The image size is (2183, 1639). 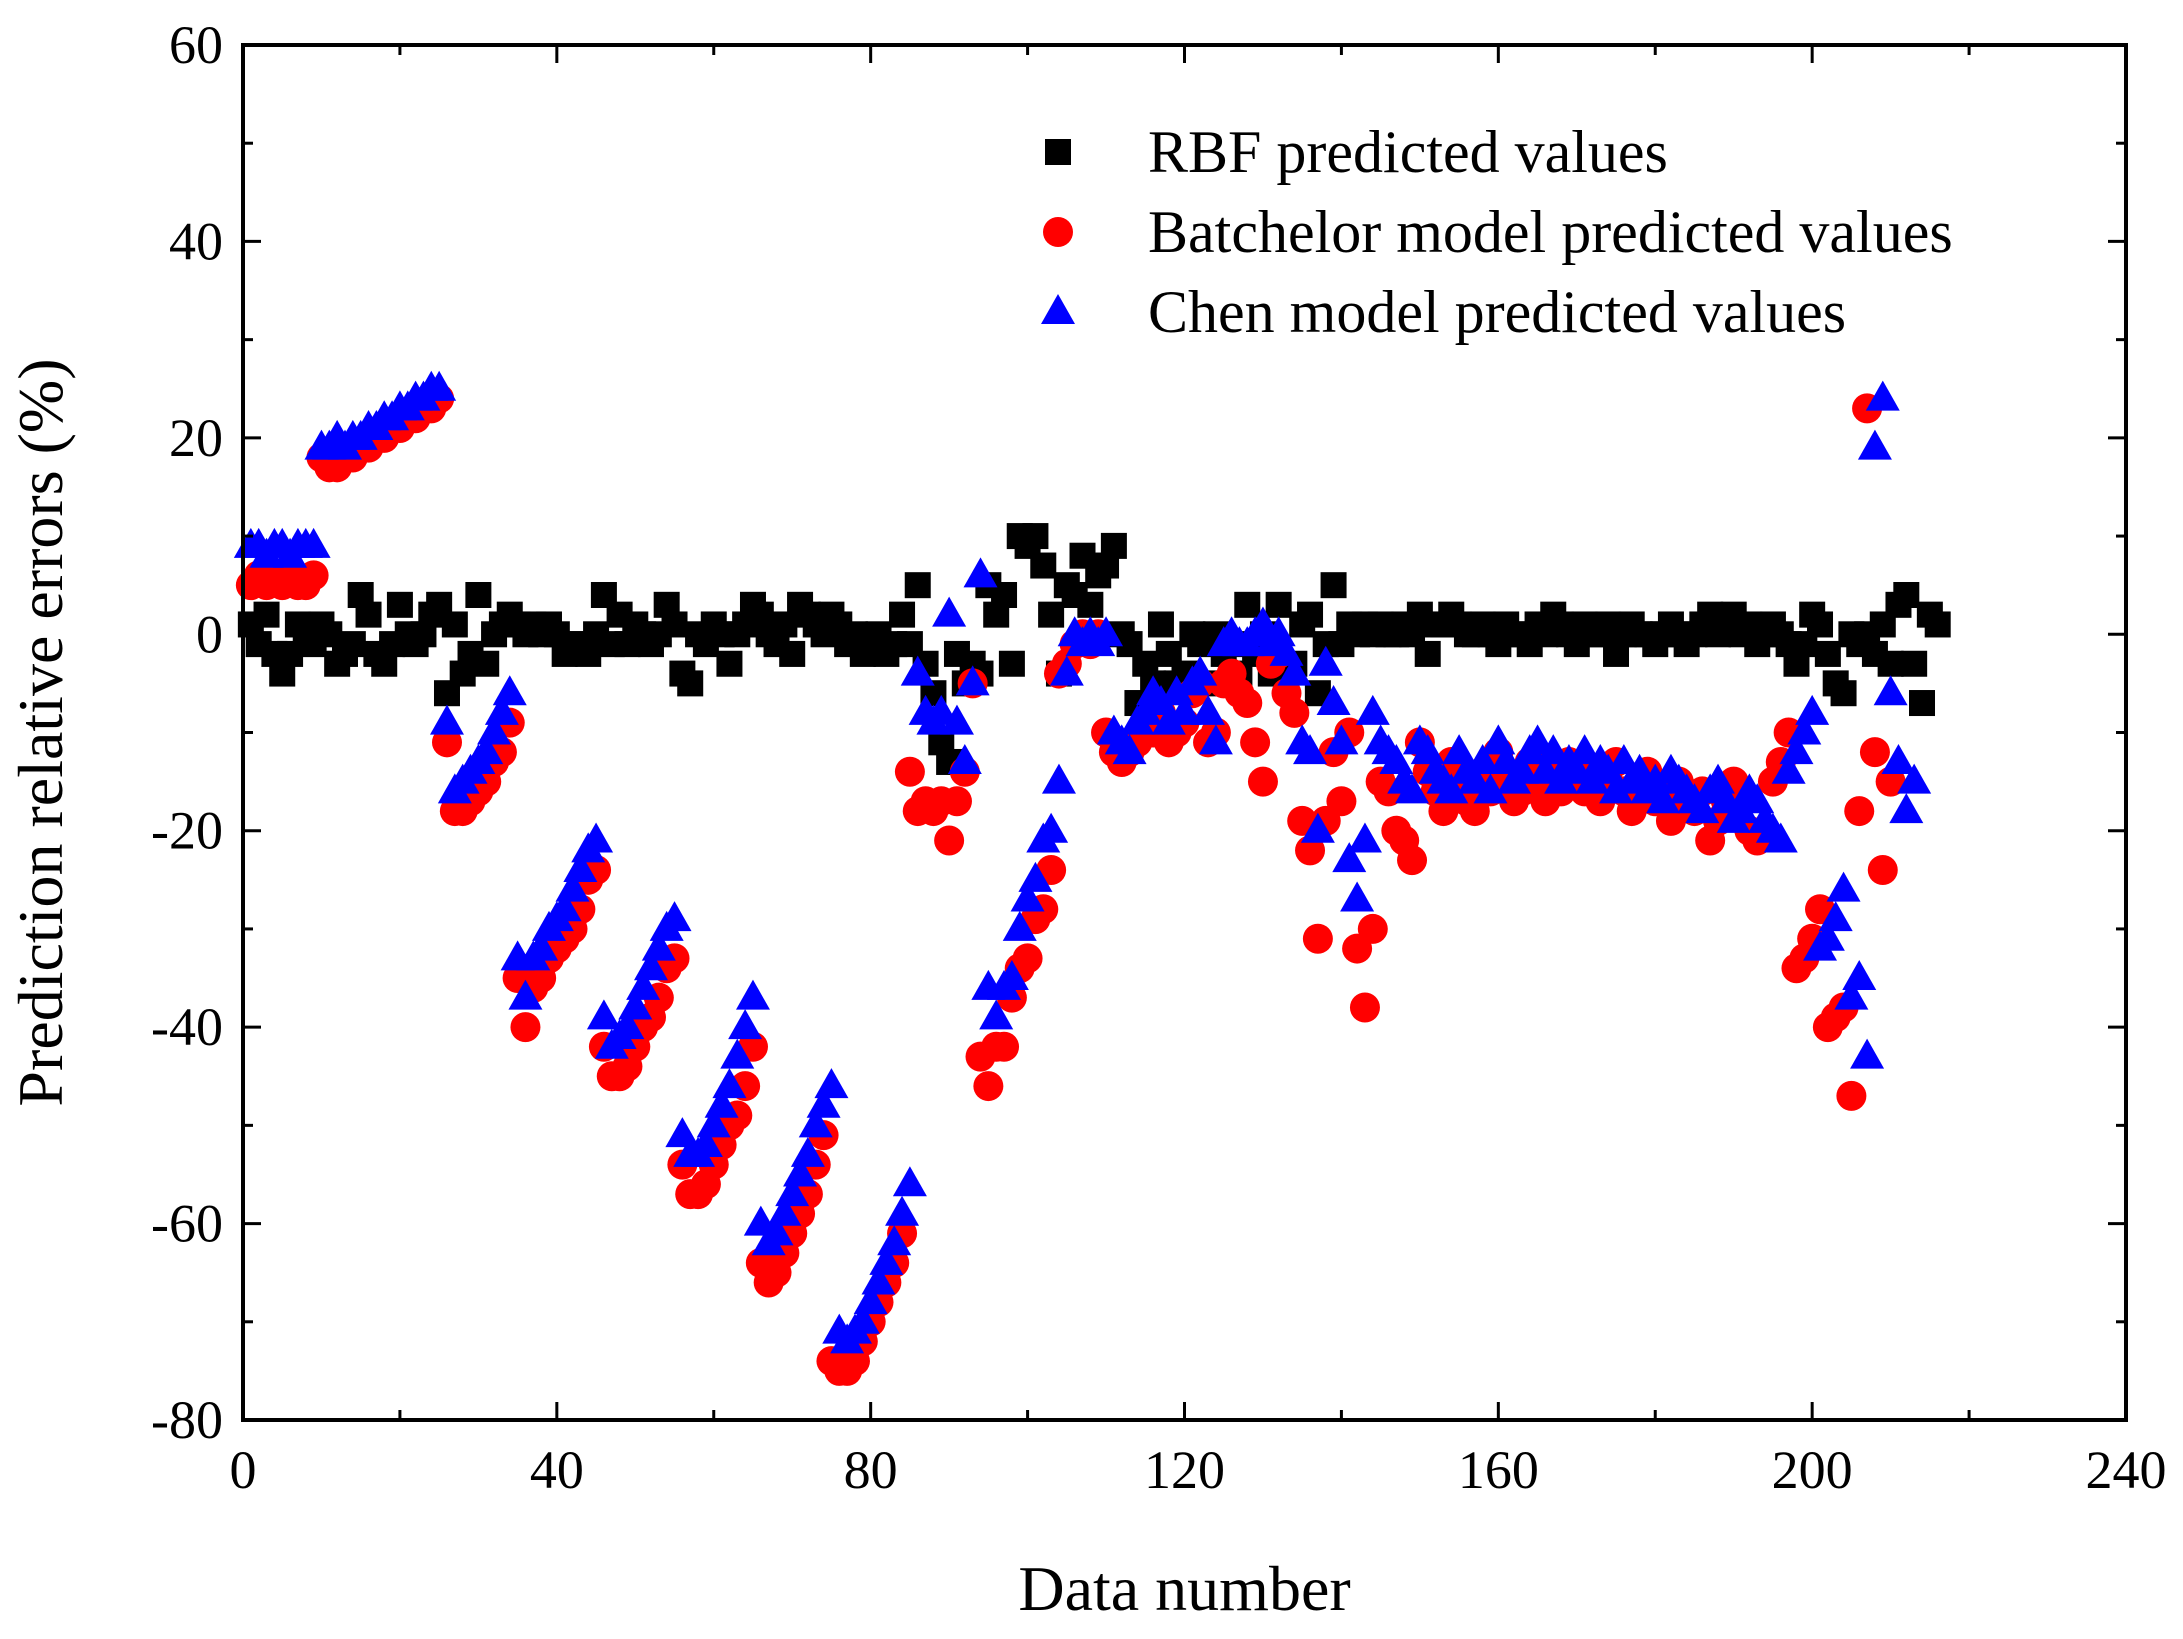 What do you see at coordinates (1184, 1588) in the screenshot?
I see `x-axis-title: Data number` at bounding box center [1184, 1588].